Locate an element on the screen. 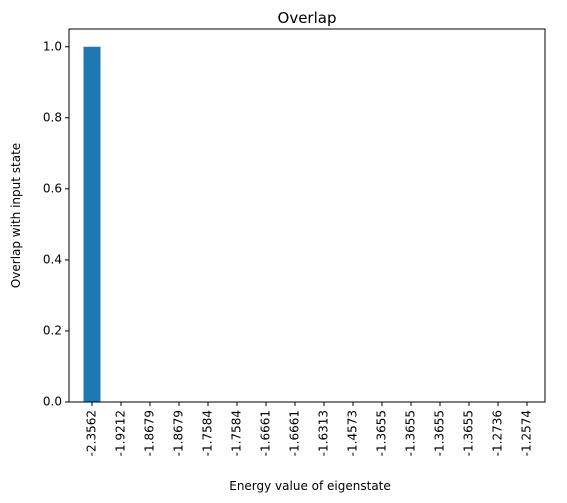 This screenshot has width=567, height=503. bars-group is located at coordinates (92, 224).